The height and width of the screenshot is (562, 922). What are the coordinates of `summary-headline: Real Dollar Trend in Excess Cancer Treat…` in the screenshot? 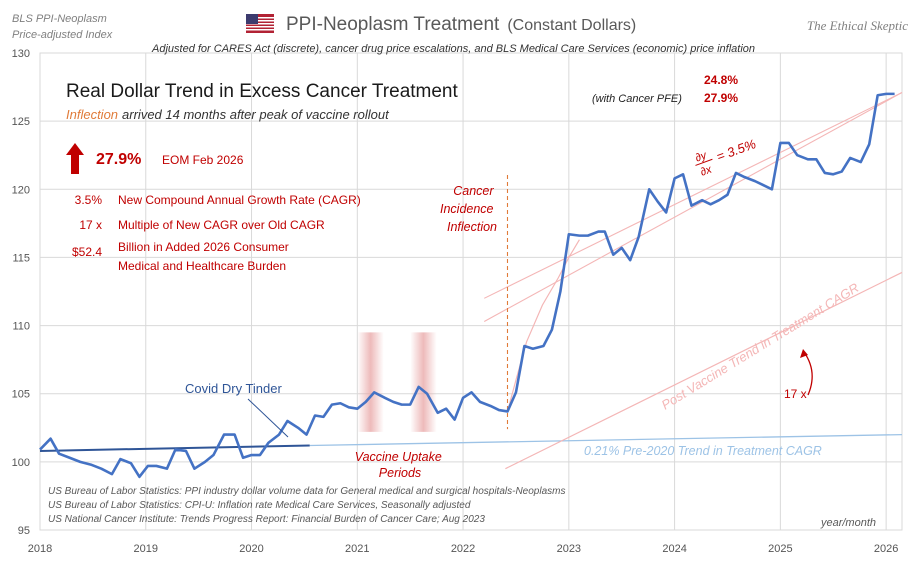 It's located at (262, 91).